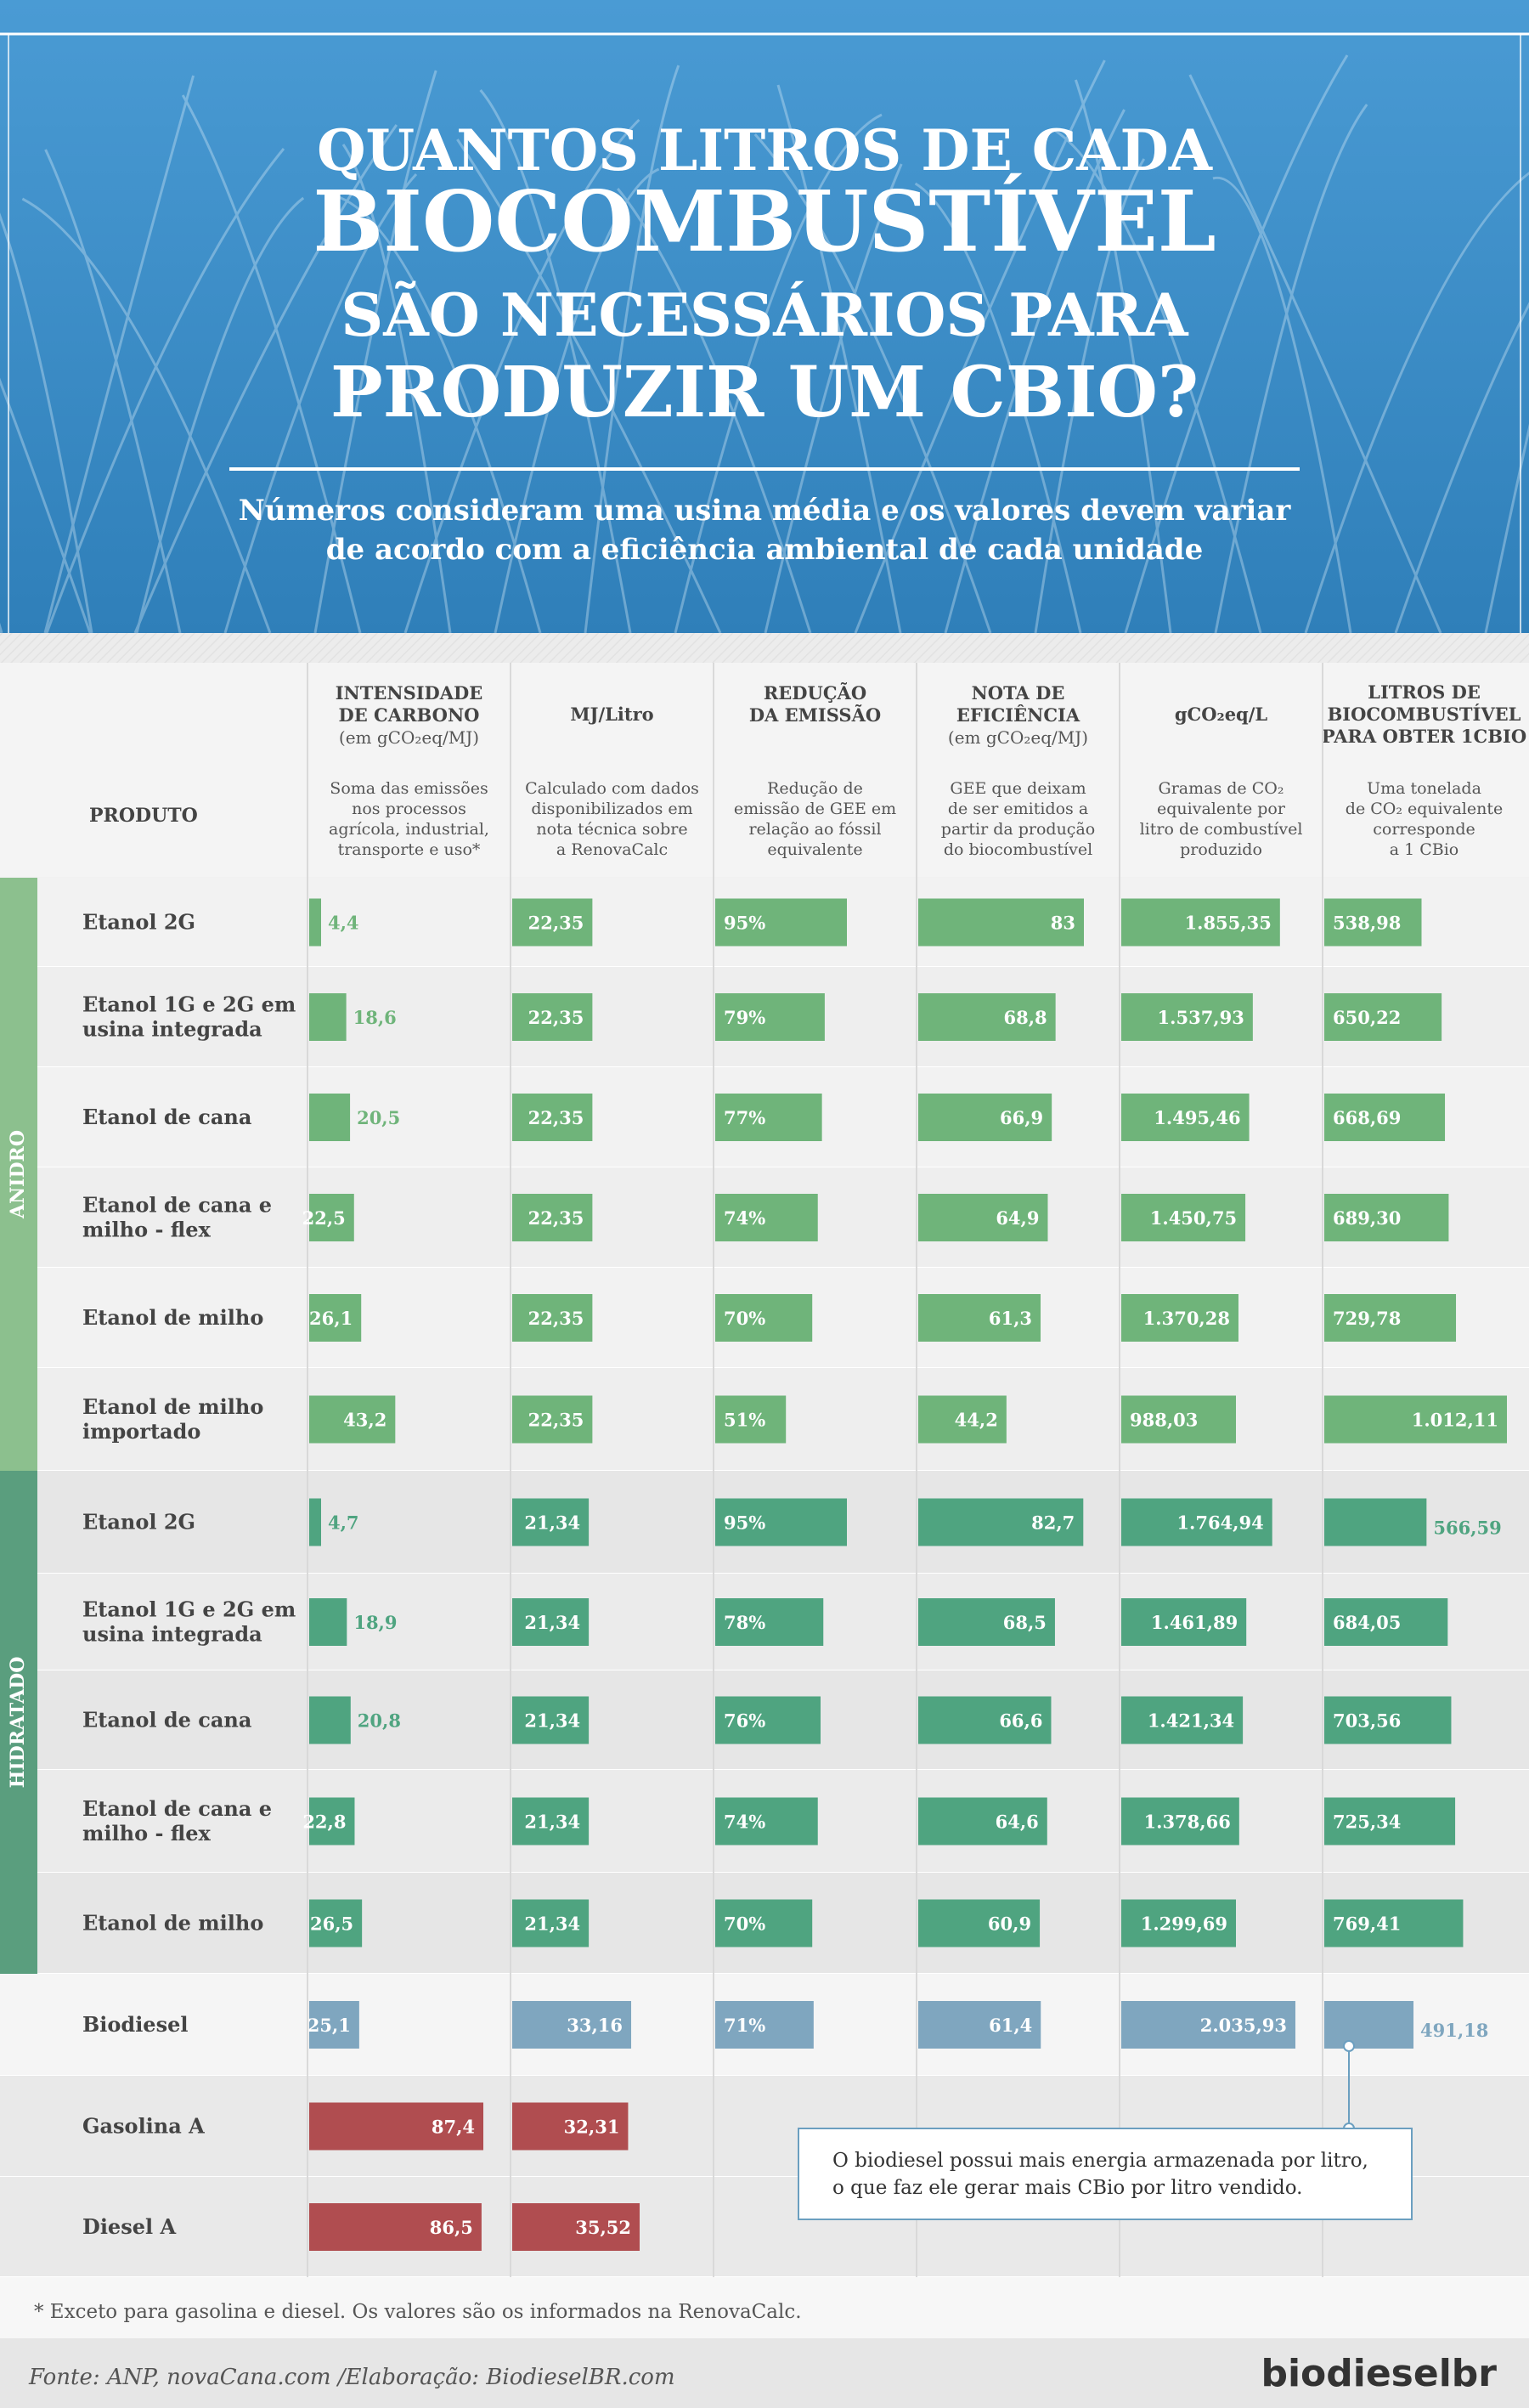 This screenshot has height=2408, width=1529. I want to click on column-description: equivalente, so click(815, 850).